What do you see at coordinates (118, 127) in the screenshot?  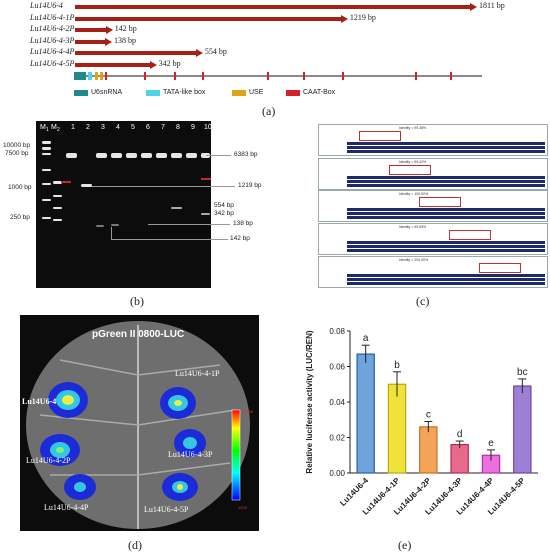 I see `lane-number: 4` at bounding box center [118, 127].